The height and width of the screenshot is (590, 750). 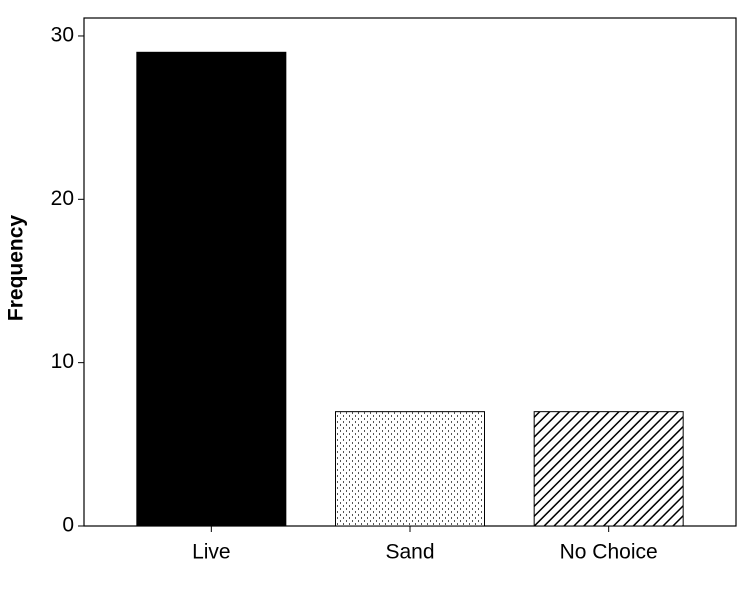 I want to click on x-tick-label: Sand, so click(x=409, y=552).